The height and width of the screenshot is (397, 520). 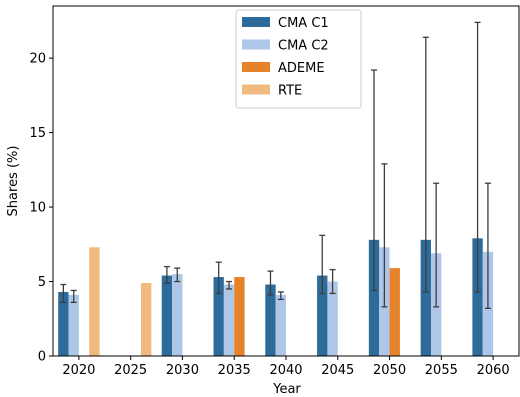 I want to click on legend: CMA C1 CMA C2 ADEME RTE, so click(x=298, y=59).